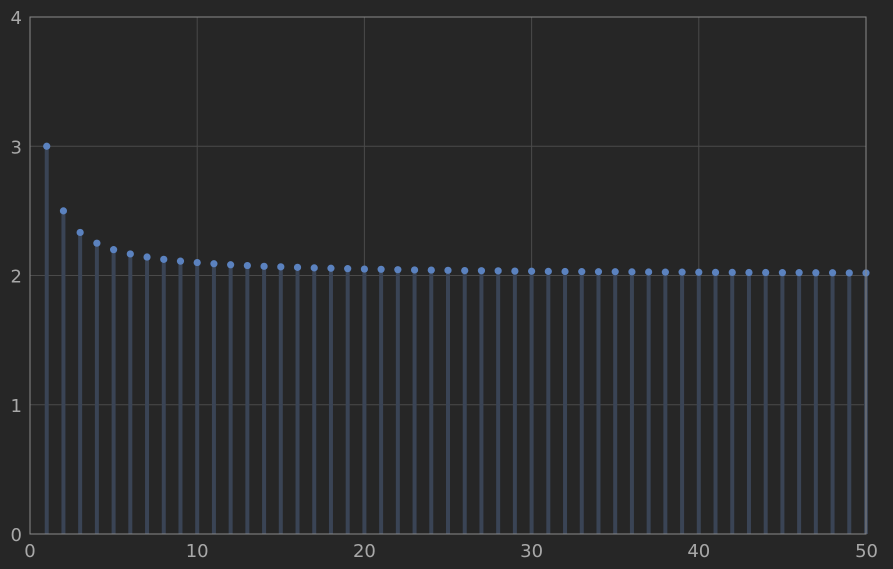 Image resolution: width=893 pixels, height=569 pixels. What do you see at coordinates (16, 535) in the screenshot?
I see `y-tick-label: 0` at bounding box center [16, 535].